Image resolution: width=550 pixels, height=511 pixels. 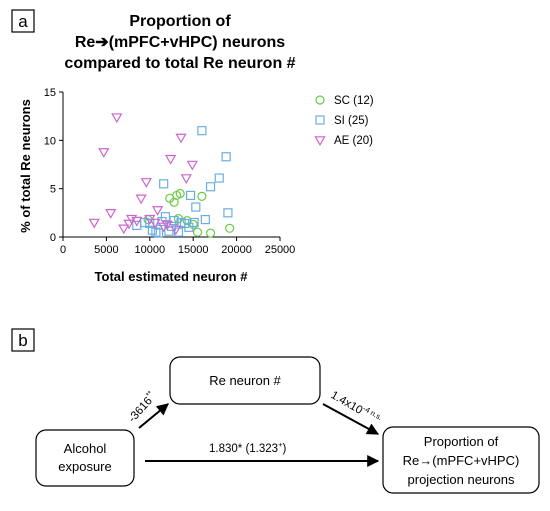 I want to click on y-tick-label: 0, so click(x=53, y=238).